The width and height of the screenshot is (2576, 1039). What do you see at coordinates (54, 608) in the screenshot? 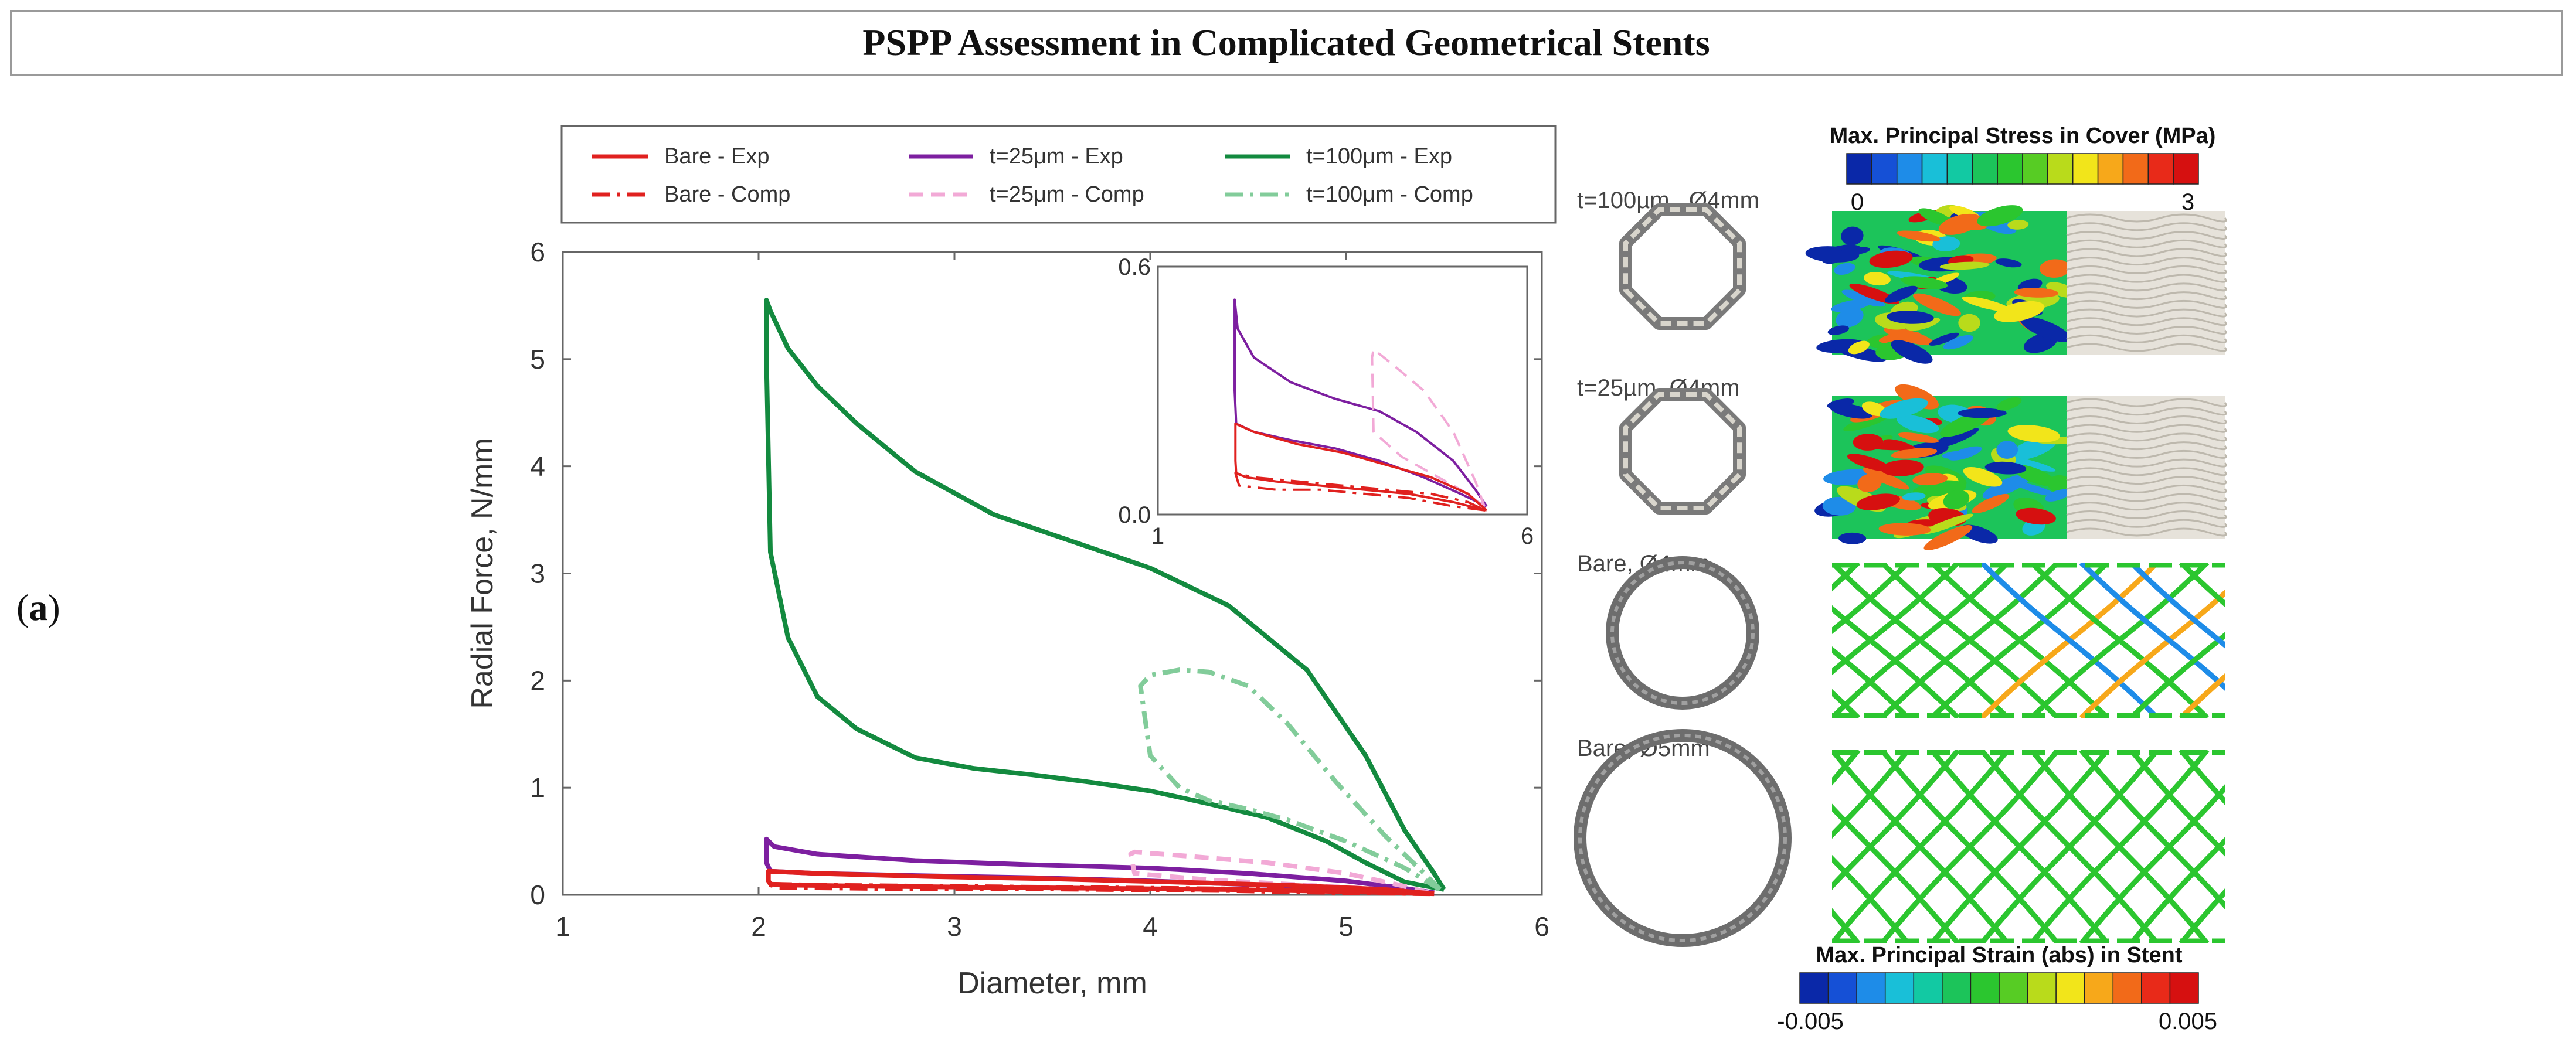
I see `panel-label-close: )` at bounding box center [54, 608].